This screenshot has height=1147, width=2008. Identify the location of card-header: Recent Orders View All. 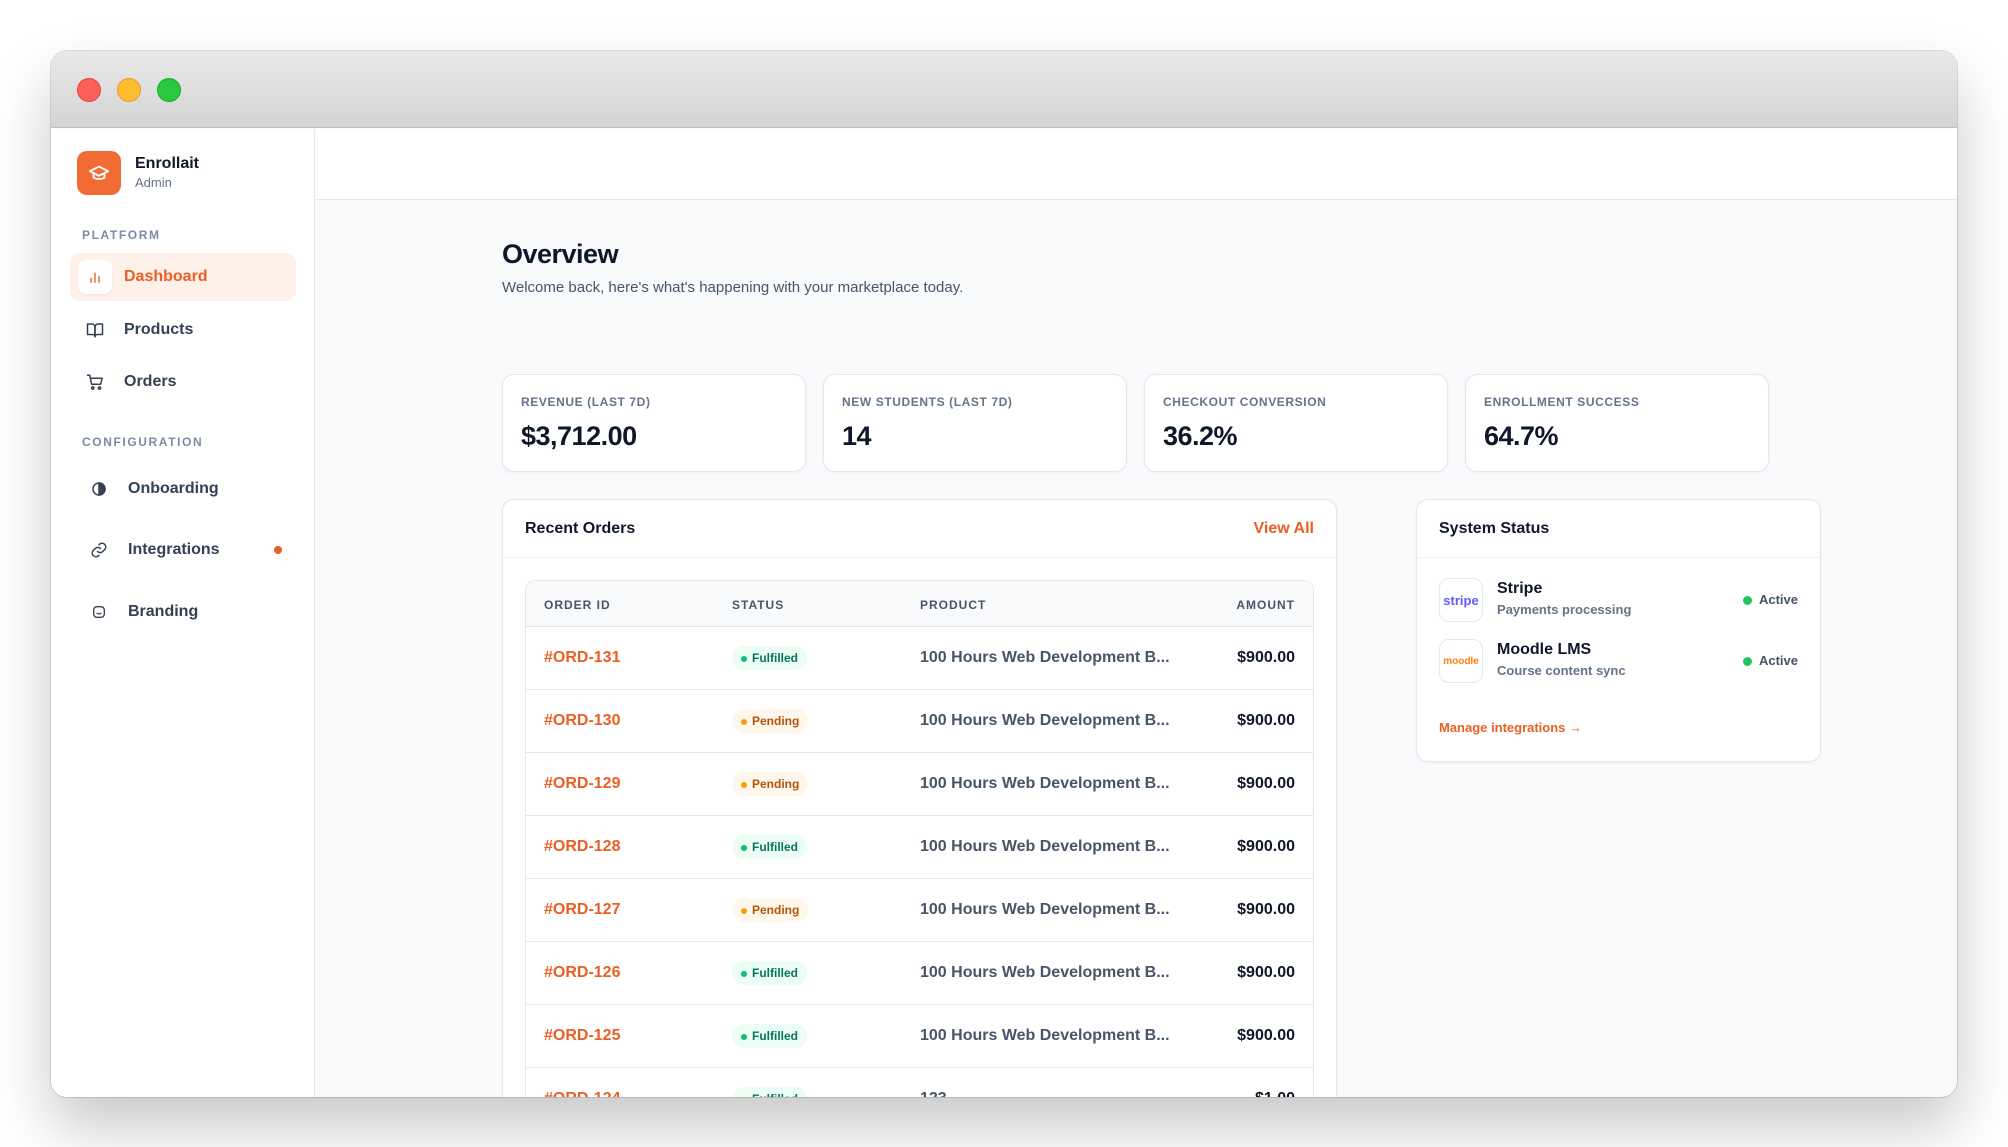
(919, 529).